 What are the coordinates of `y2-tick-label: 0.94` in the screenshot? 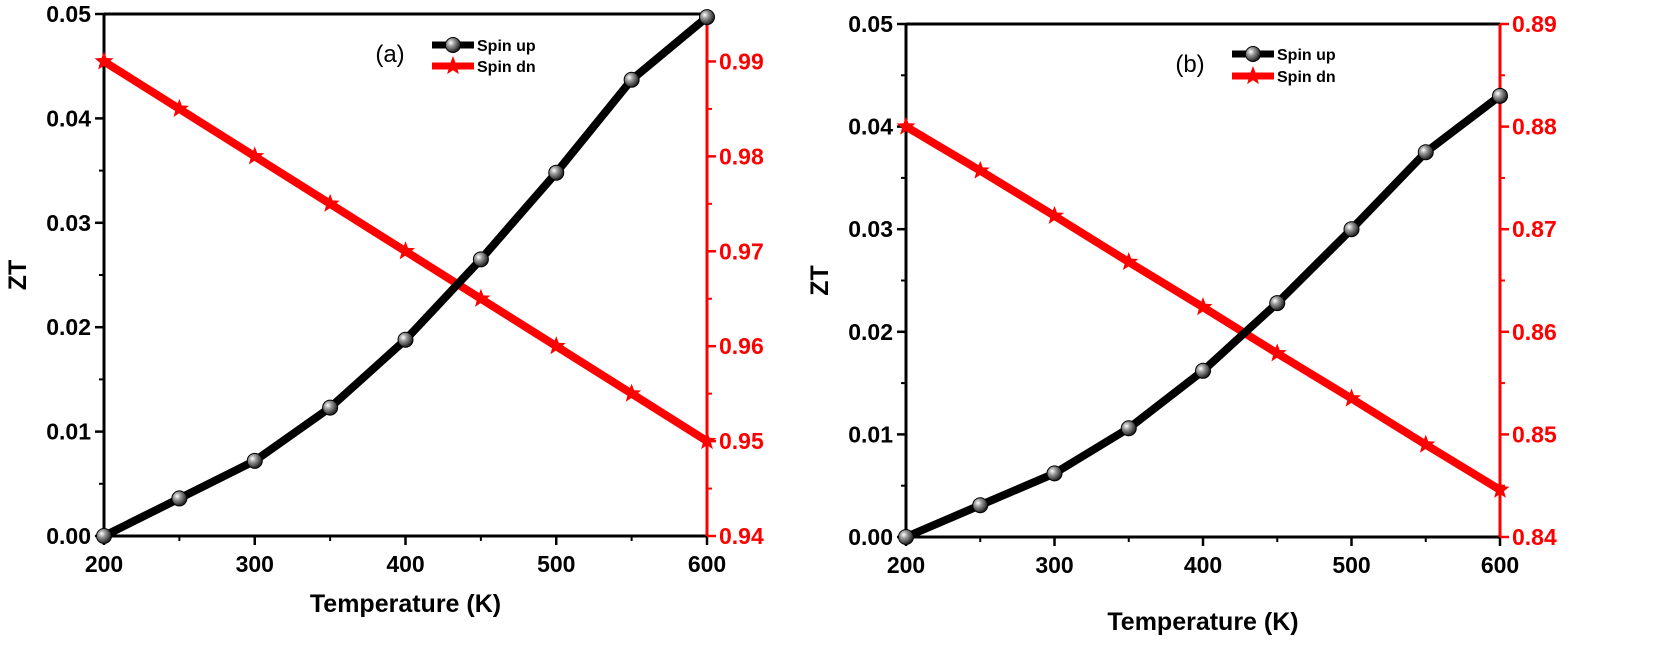 It's located at (741, 536).